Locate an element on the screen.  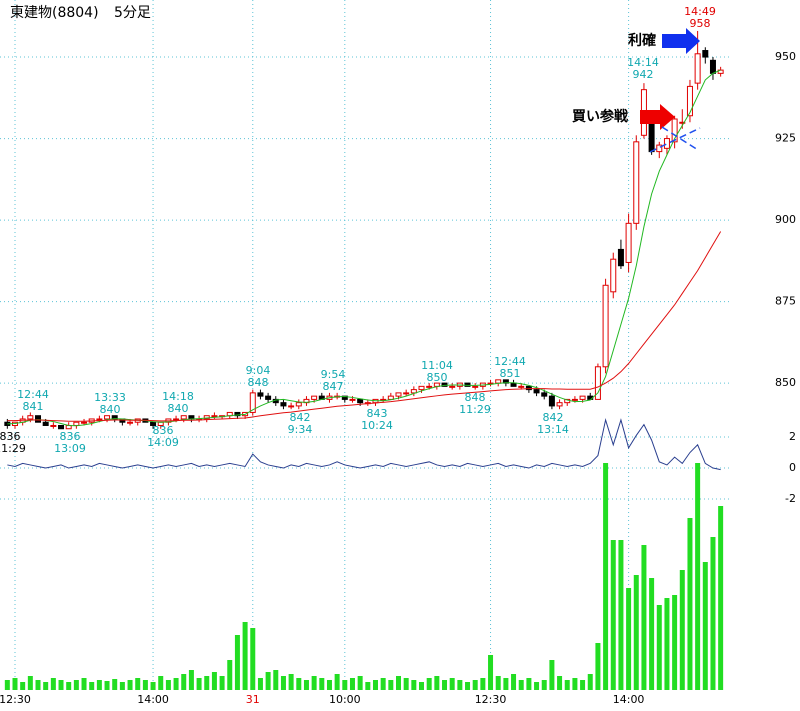
x-tick-label: 31 is located at coordinates (253, 699).